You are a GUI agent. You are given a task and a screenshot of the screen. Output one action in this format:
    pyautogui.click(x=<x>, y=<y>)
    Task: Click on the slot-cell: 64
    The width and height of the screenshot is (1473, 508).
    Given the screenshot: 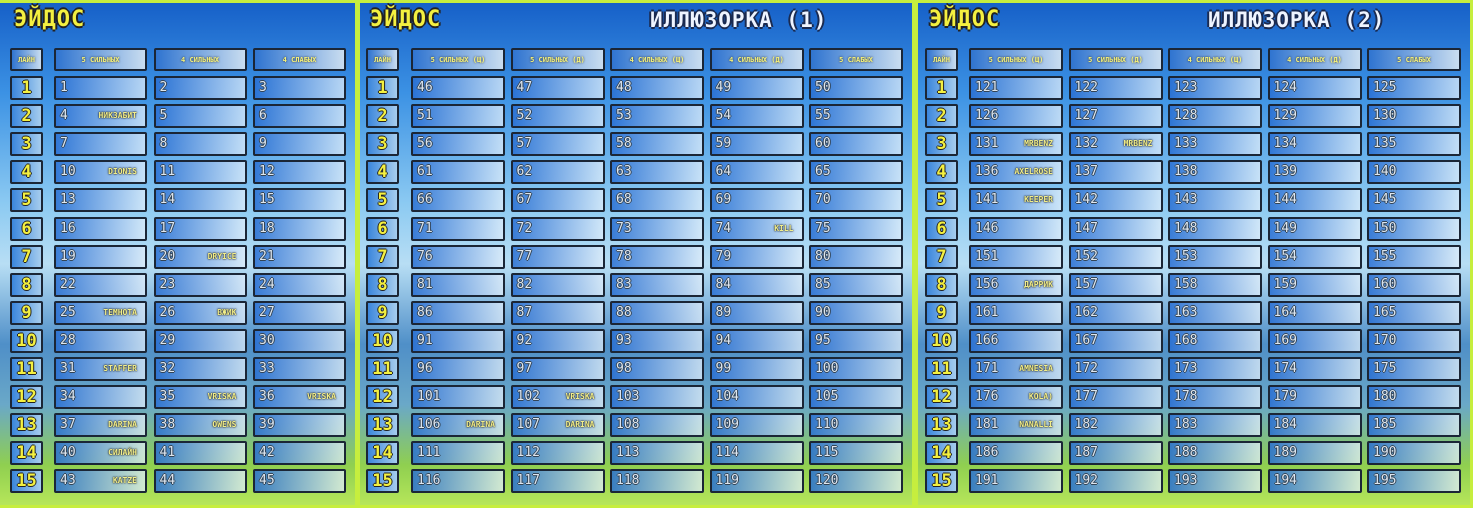 What is the action you would take?
    pyautogui.click(x=756, y=172)
    